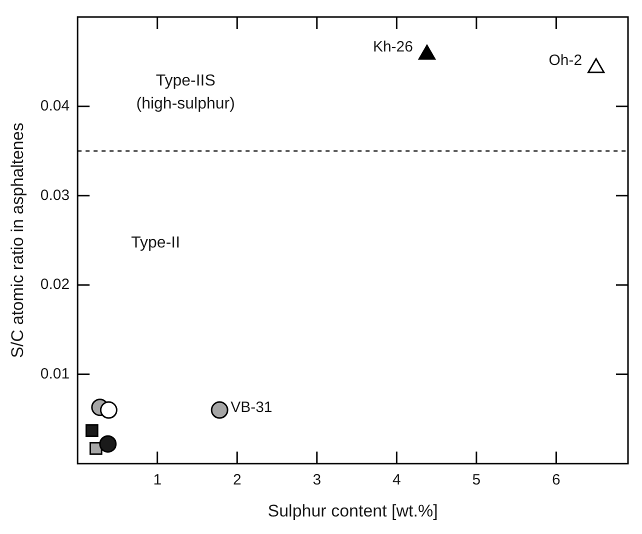  I want to click on y-tick-label: 0.02, so click(55, 285).